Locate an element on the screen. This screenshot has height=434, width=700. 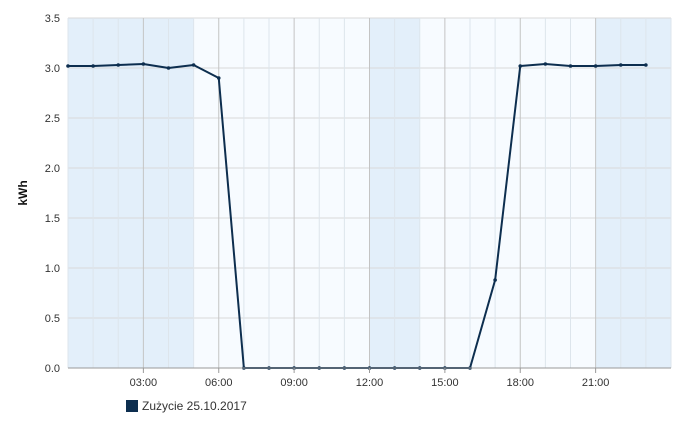
x-axis-ticks: 03:00 06:00 09:00 12:00 15:00 18:00 21:00 is located at coordinates (370, 378).